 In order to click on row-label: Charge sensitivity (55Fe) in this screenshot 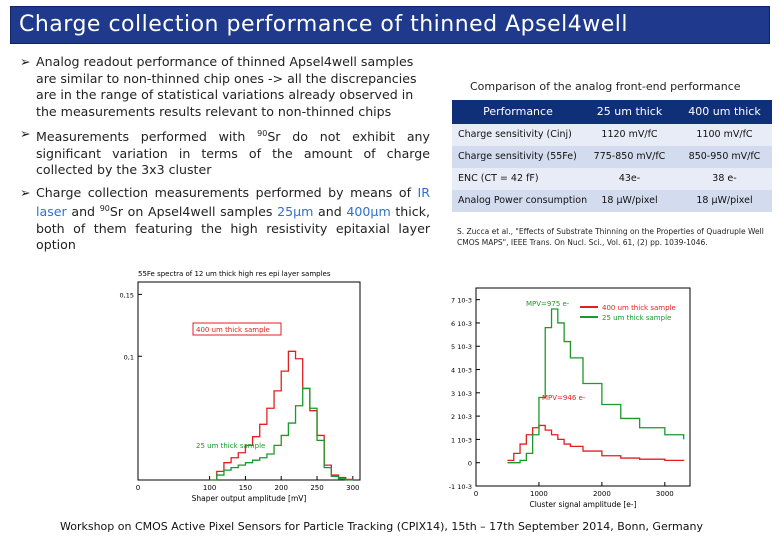, I will do `click(517, 156)`.